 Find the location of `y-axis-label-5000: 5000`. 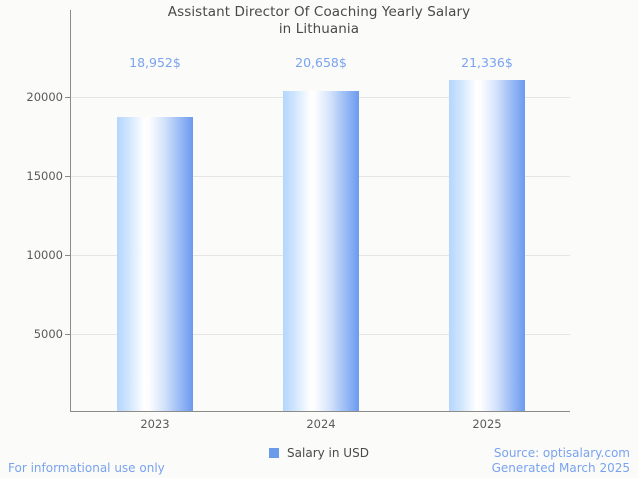

y-axis-label-5000: 5000 is located at coordinates (48, 334).